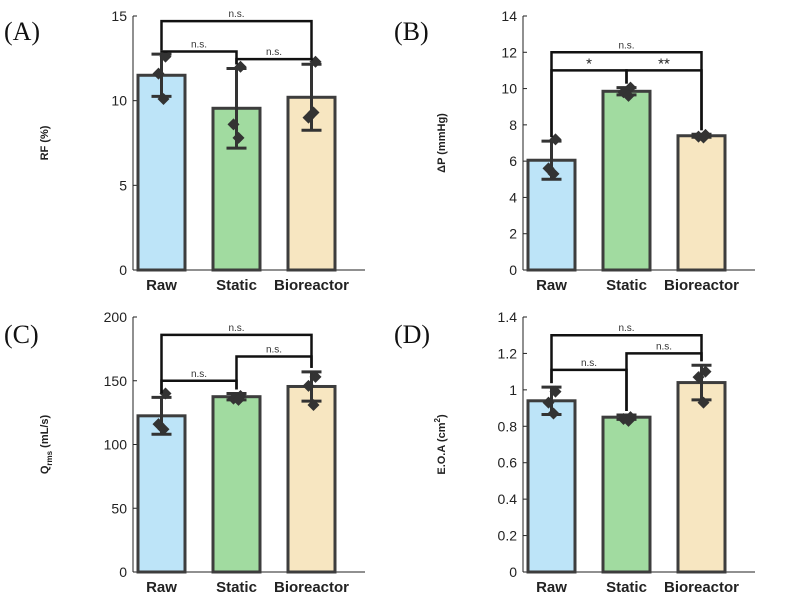 The width and height of the screenshot is (798, 604). What do you see at coordinates (513, 197) in the screenshot?
I see `y-tick-label: 4` at bounding box center [513, 197].